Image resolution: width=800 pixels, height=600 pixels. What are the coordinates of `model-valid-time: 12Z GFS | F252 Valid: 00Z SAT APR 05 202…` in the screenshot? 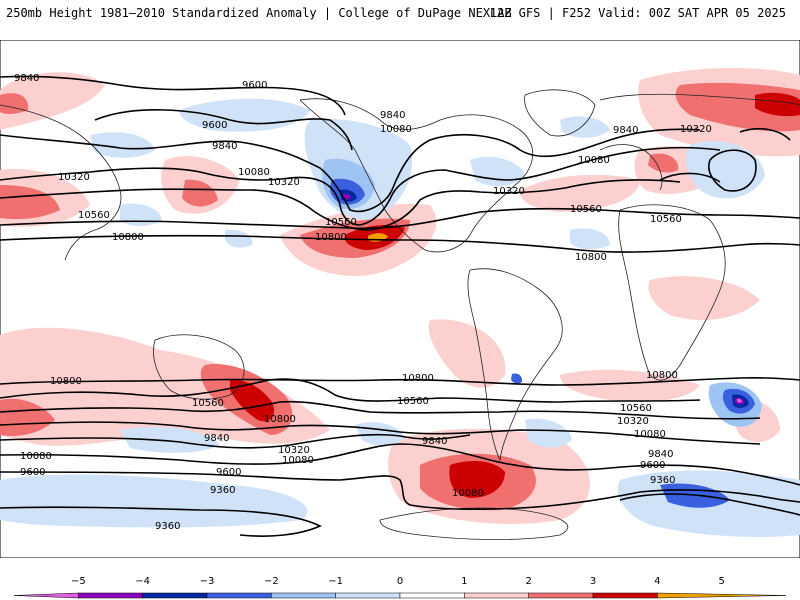 It's located at (637, 13).